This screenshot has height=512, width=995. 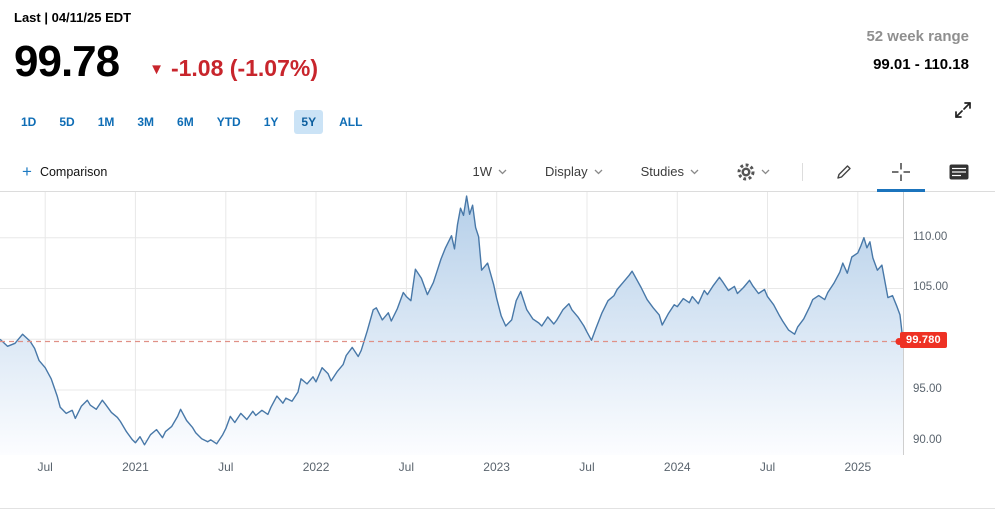 I want to click on tab-5d: 5D, so click(x=66, y=122).